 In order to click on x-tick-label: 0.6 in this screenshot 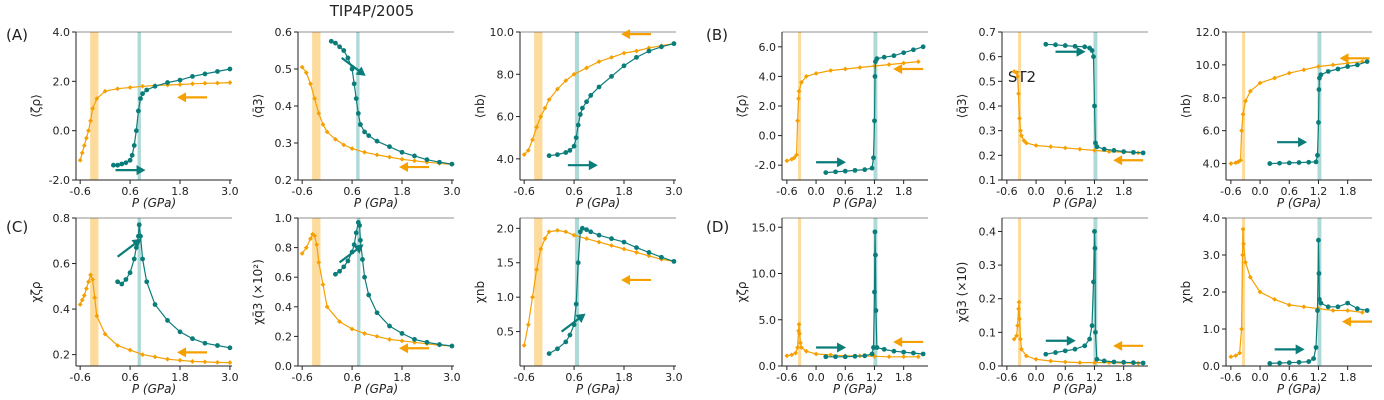, I will do `click(352, 191)`.